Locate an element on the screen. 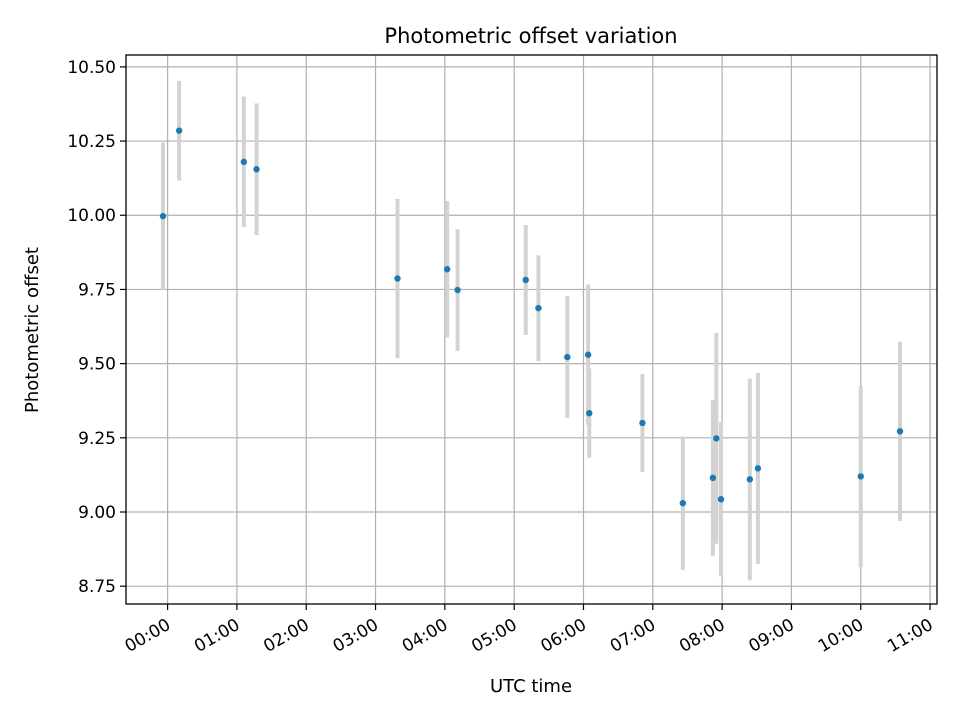 The width and height of the screenshot is (960, 720). chart-title: Photometric offset variation is located at coordinates (530, 36).